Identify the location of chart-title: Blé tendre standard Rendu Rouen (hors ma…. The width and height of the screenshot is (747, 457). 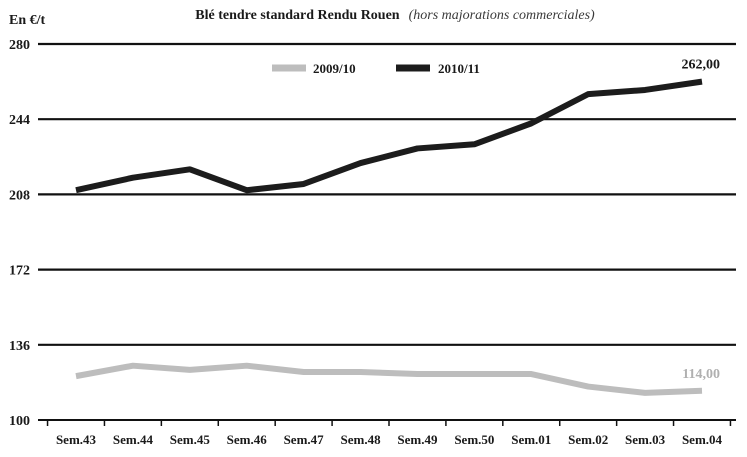
(395, 14).